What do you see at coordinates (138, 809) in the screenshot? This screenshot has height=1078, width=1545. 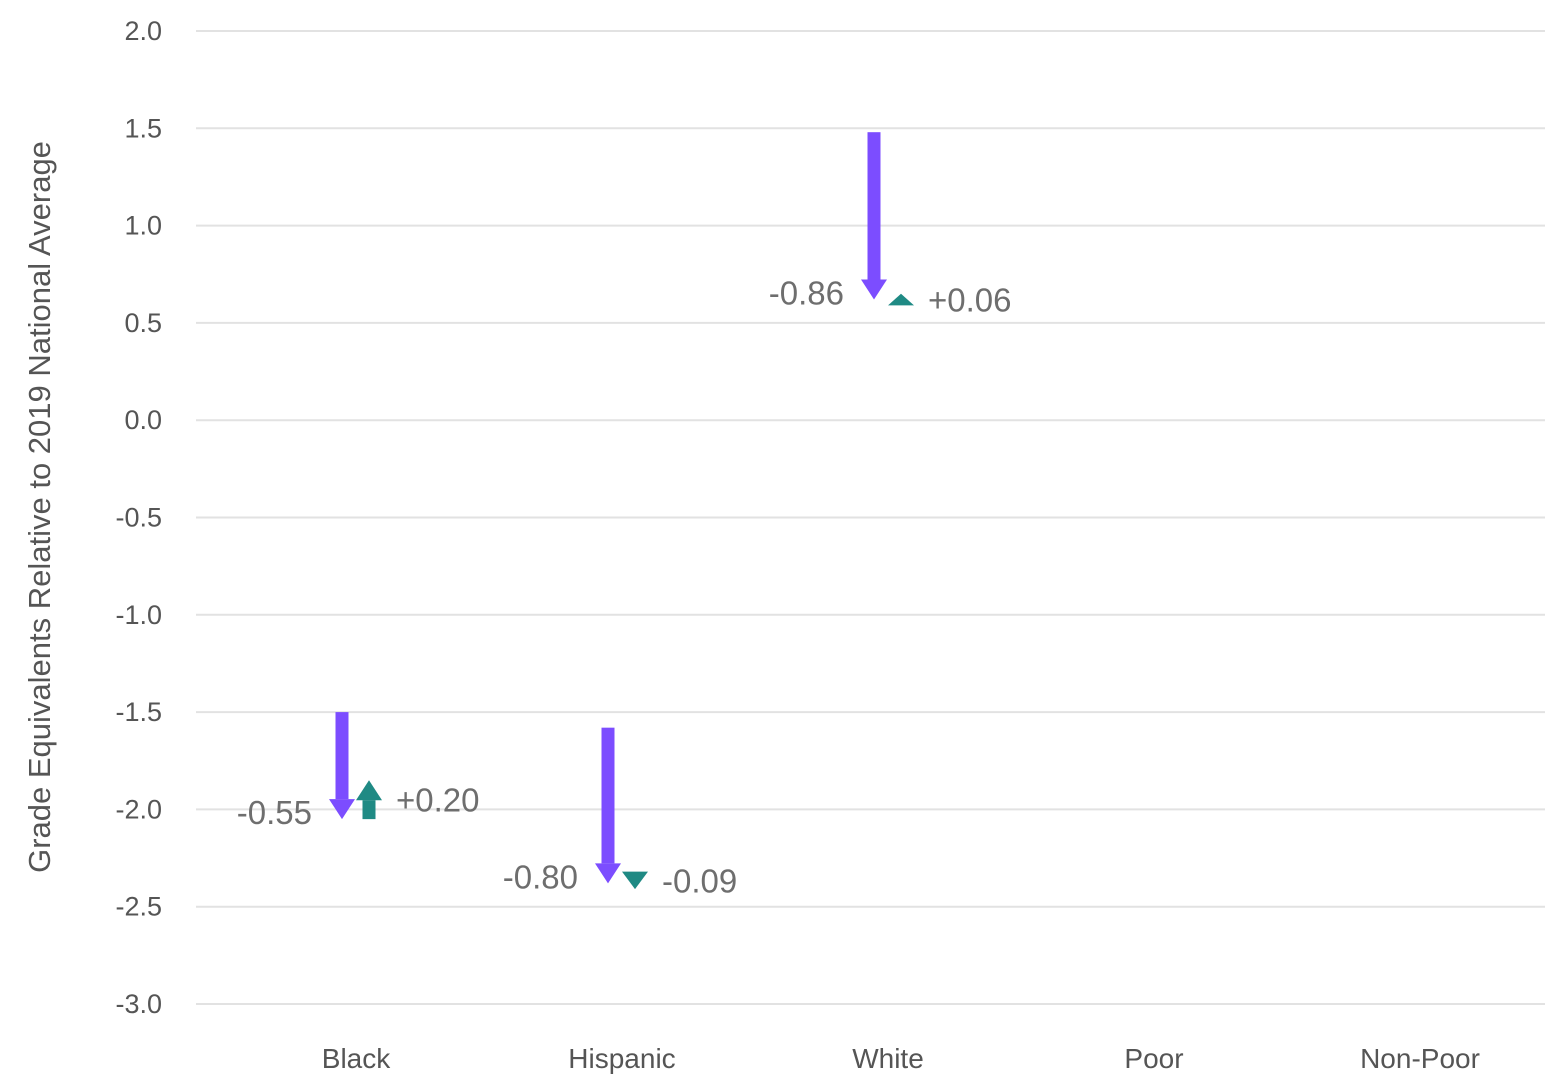 I see `y-tick-label: -2.0` at bounding box center [138, 809].